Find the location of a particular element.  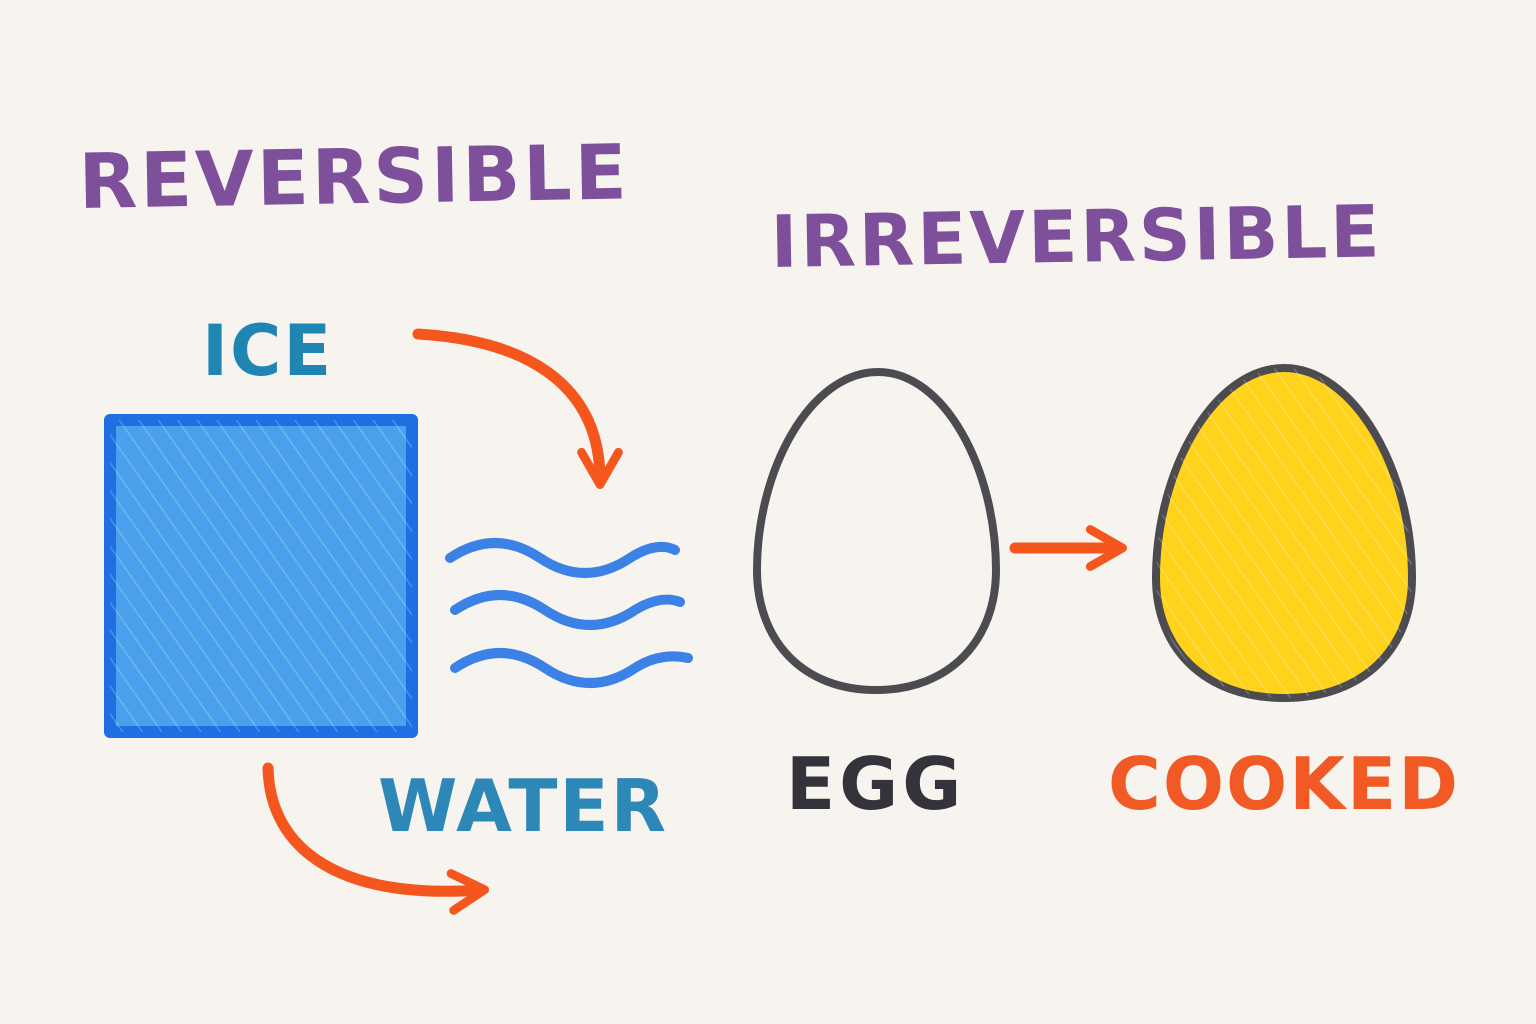

label-egg: EGG is located at coordinates (876, 784).